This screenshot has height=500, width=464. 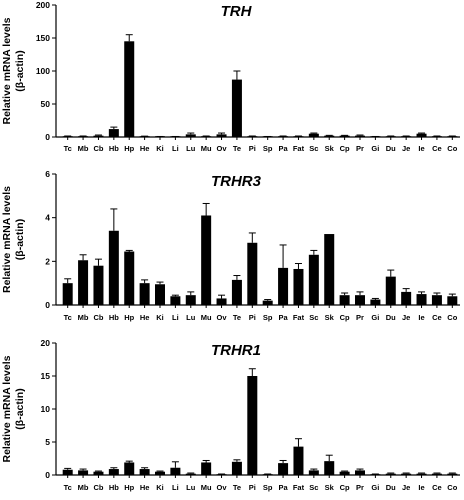 What do you see at coordinates (46, 376) in the screenshot?
I see `trhr1-y-tick-label-15: 15` at bounding box center [46, 376].